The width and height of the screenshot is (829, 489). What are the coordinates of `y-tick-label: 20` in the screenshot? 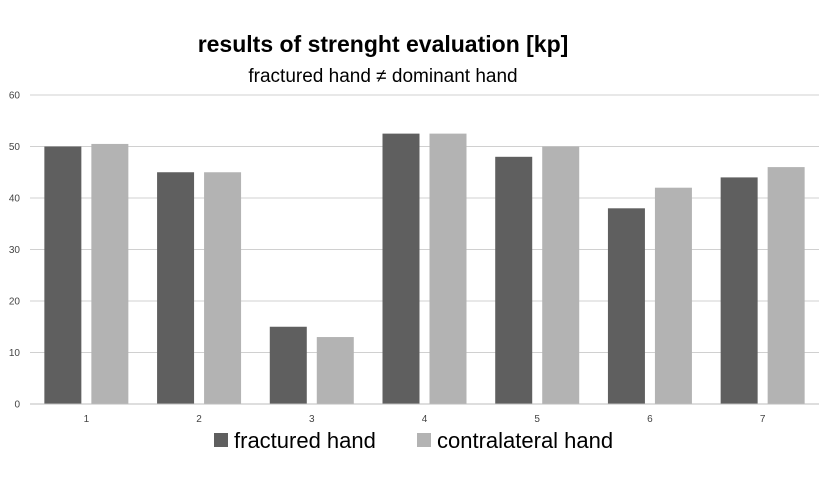 It's located at (15, 302).